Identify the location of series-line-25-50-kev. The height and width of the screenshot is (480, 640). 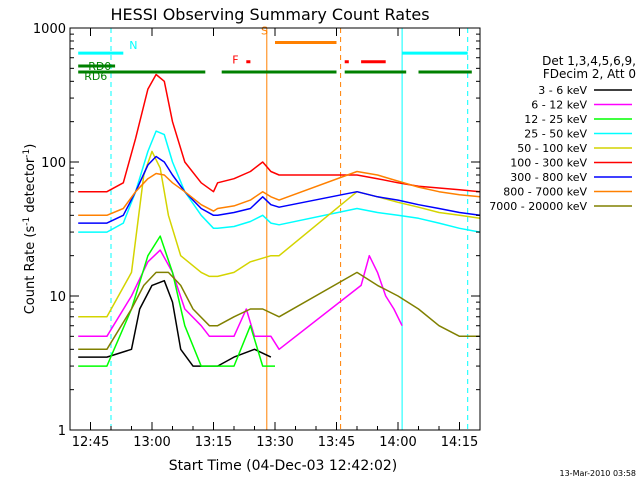
(279, 181).